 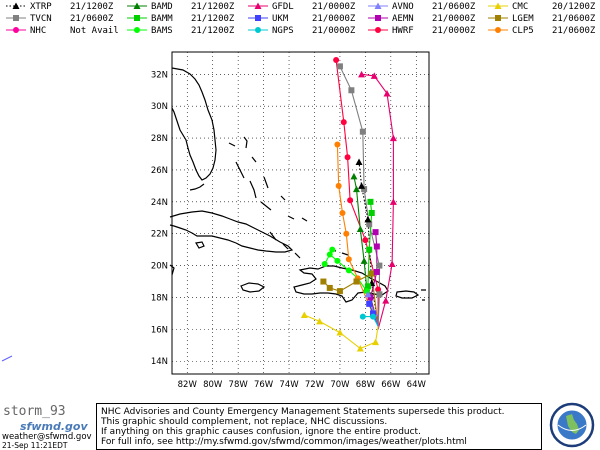 I want to click on legend-marker-ukm, so click(x=258, y=18).